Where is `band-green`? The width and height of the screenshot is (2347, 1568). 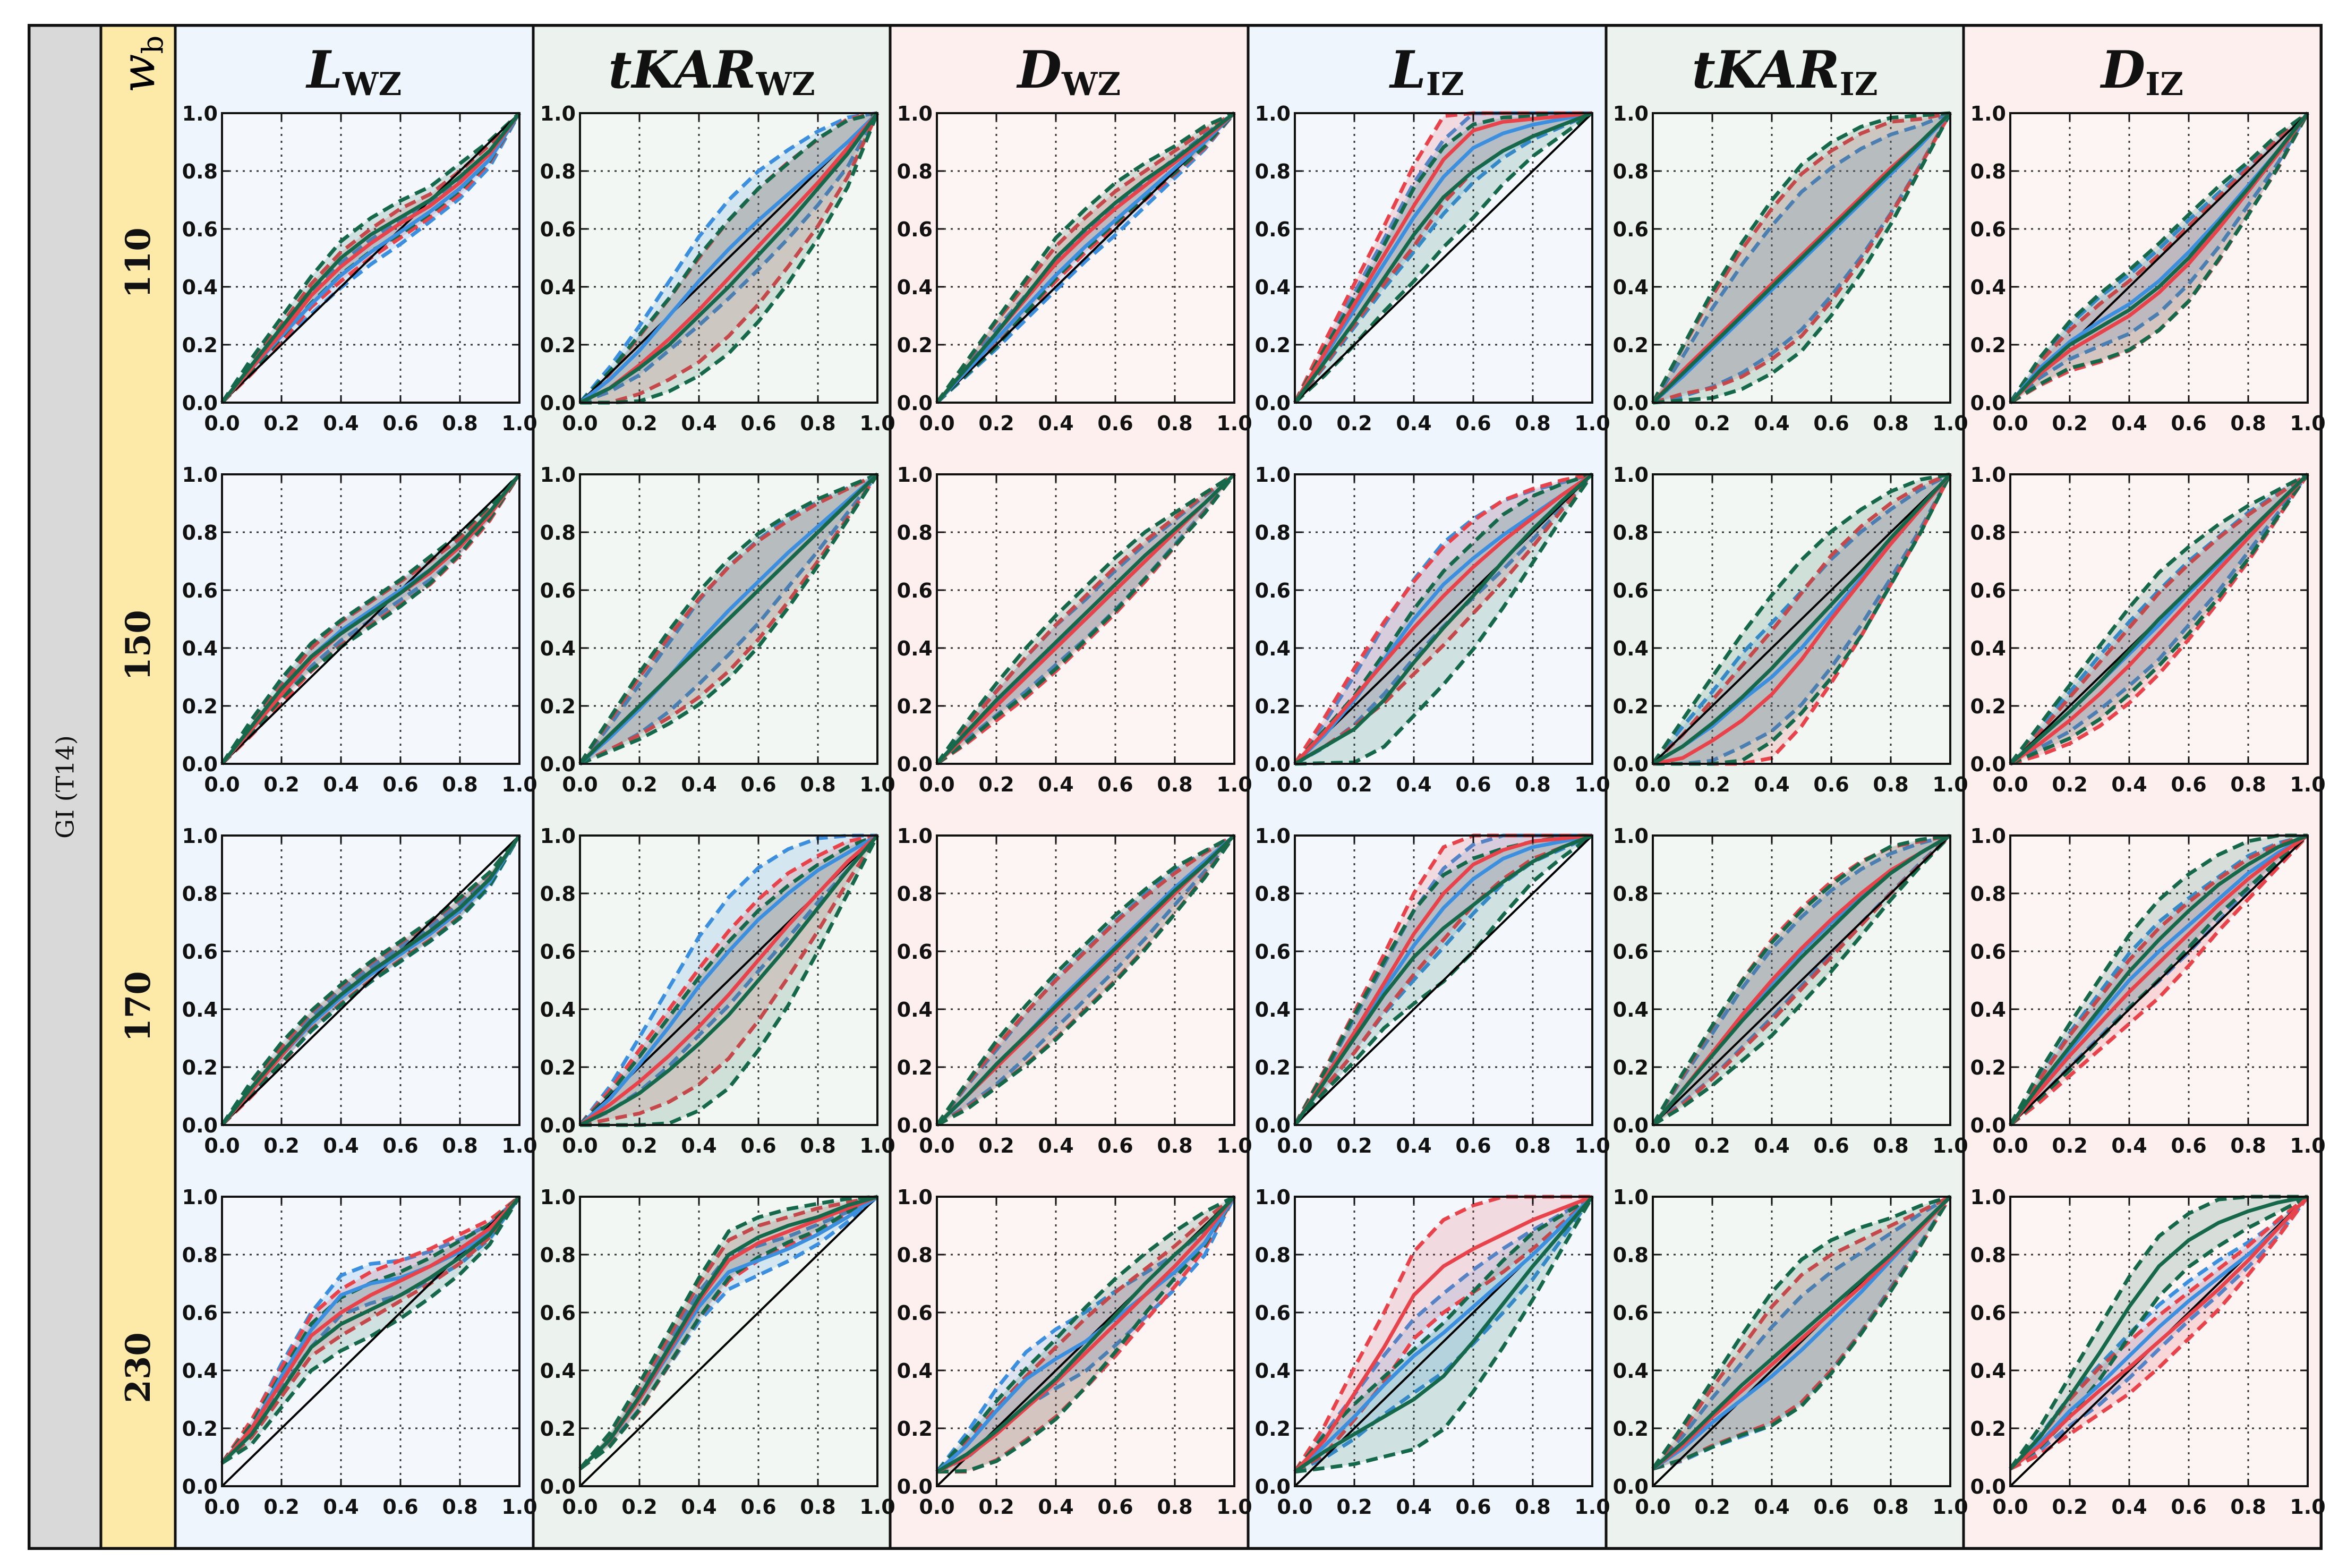 band-green is located at coordinates (1085, 1334).